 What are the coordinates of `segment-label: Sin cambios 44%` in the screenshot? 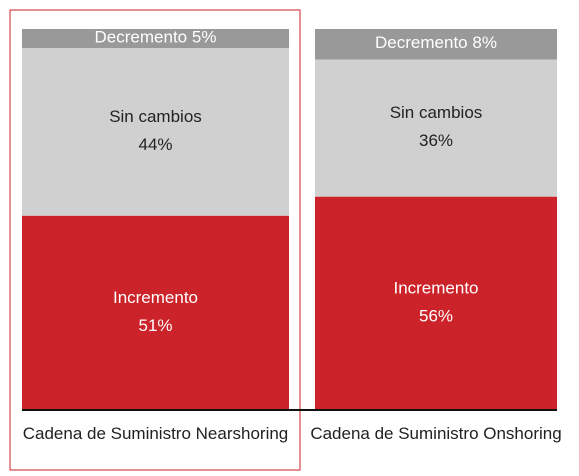 It's located at (155, 130).